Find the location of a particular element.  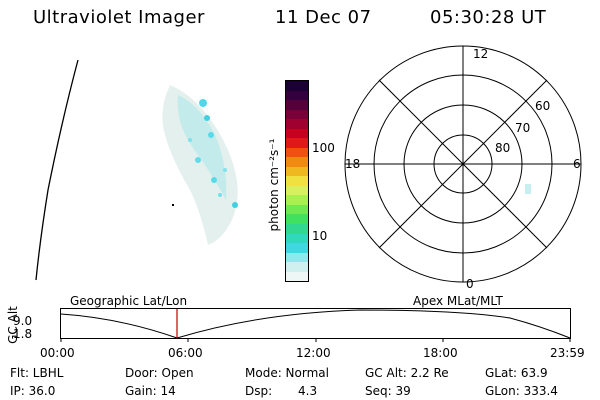

geographic-latitude: GLat: 63.9 is located at coordinates (516, 373).